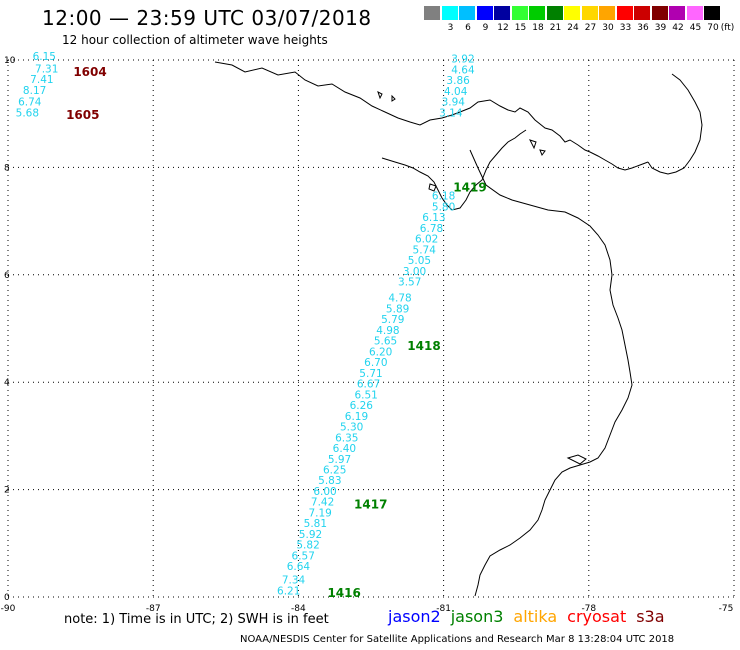  Describe the element at coordinates (7, 276) in the screenshot. I see `y-tick-label: 6` at that location.